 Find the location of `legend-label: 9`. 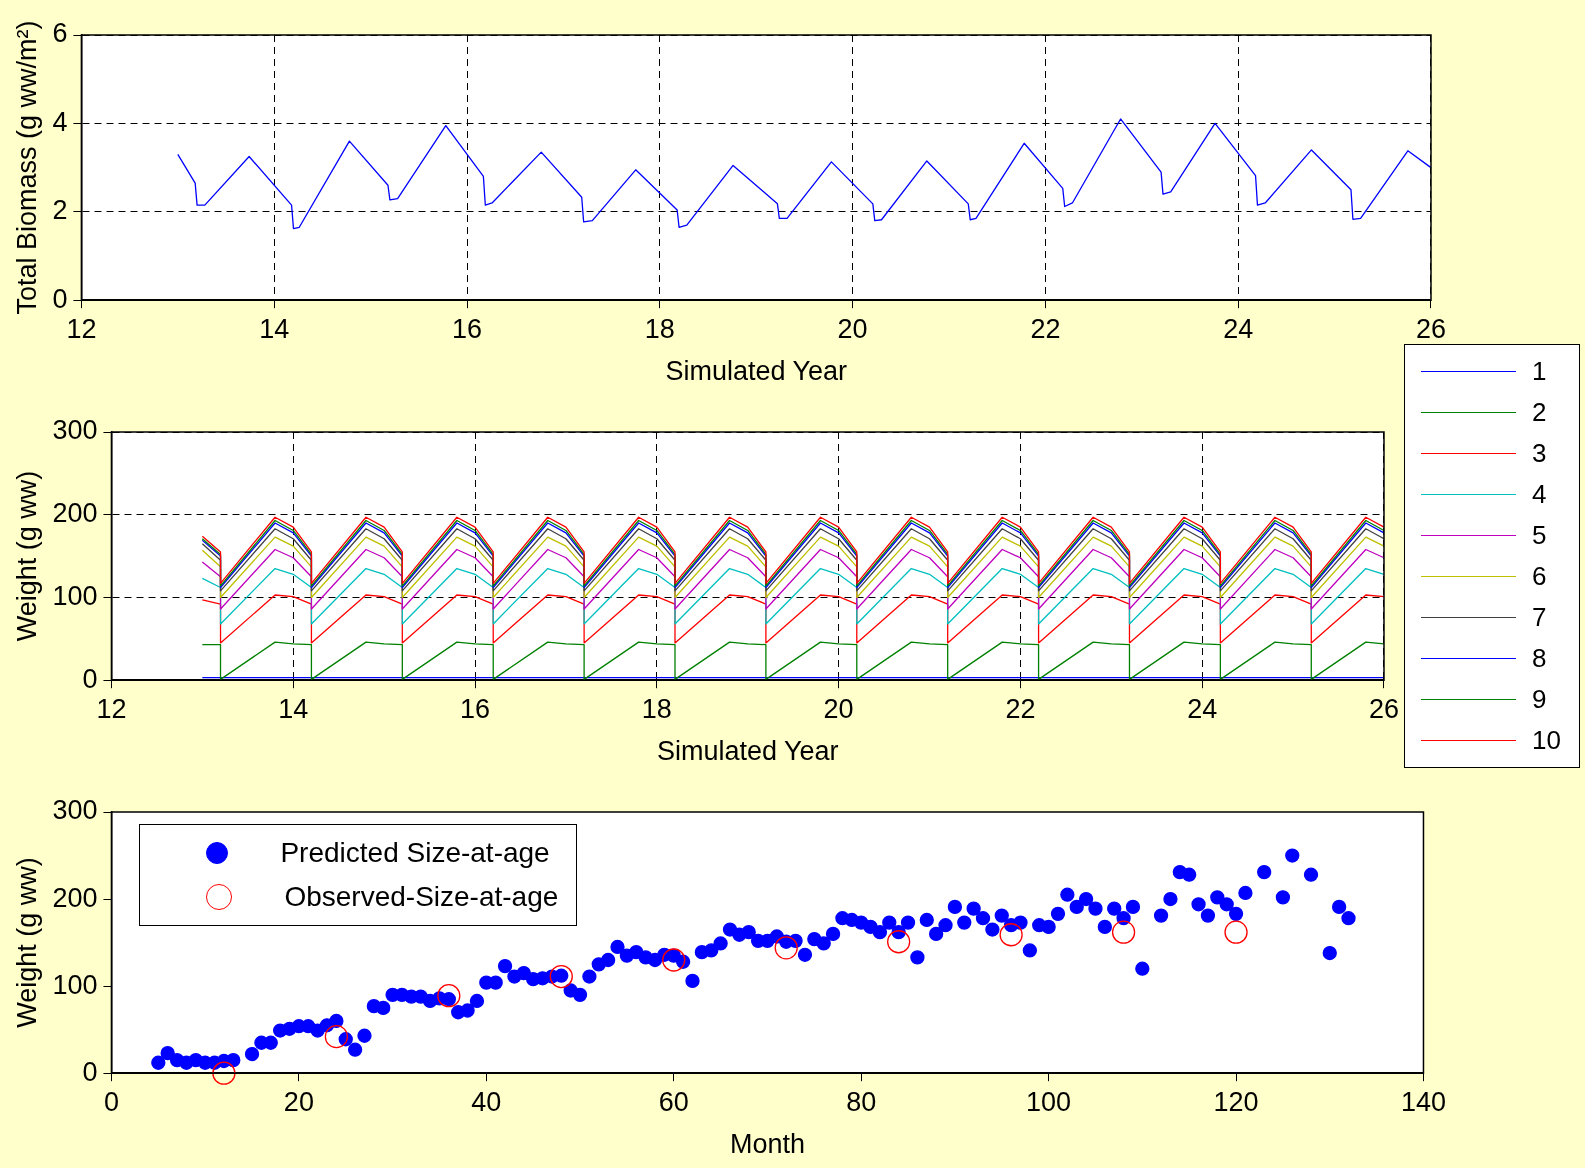

legend-label: 9 is located at coordinates (1539, 700).